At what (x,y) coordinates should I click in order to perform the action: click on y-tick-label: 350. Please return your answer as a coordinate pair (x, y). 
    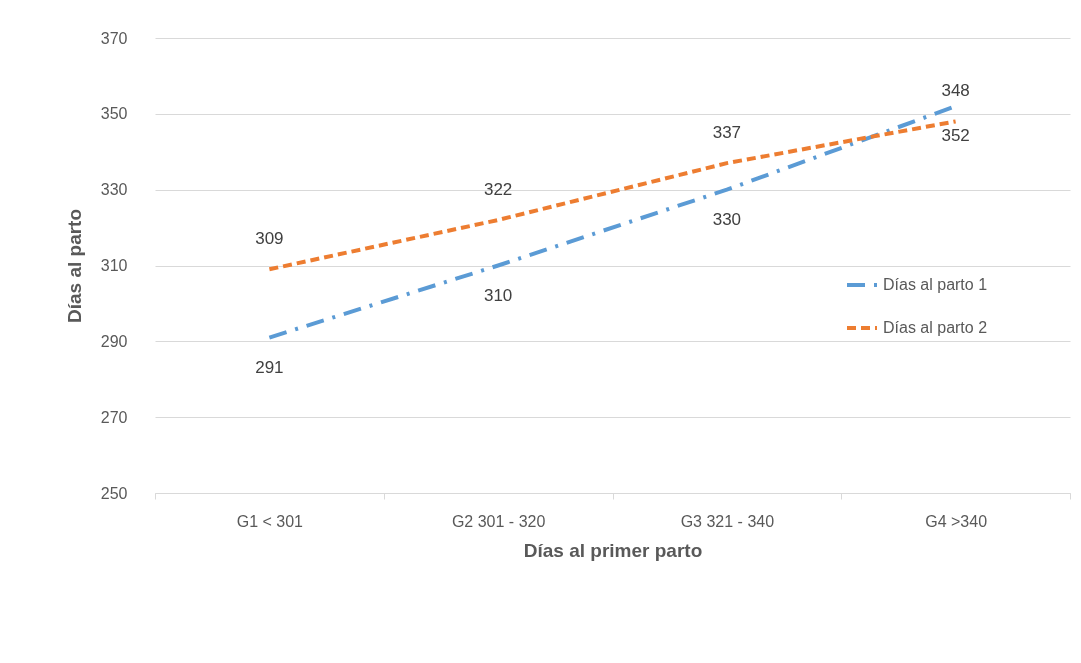
    Looking at the image, I should click on (114, 114).